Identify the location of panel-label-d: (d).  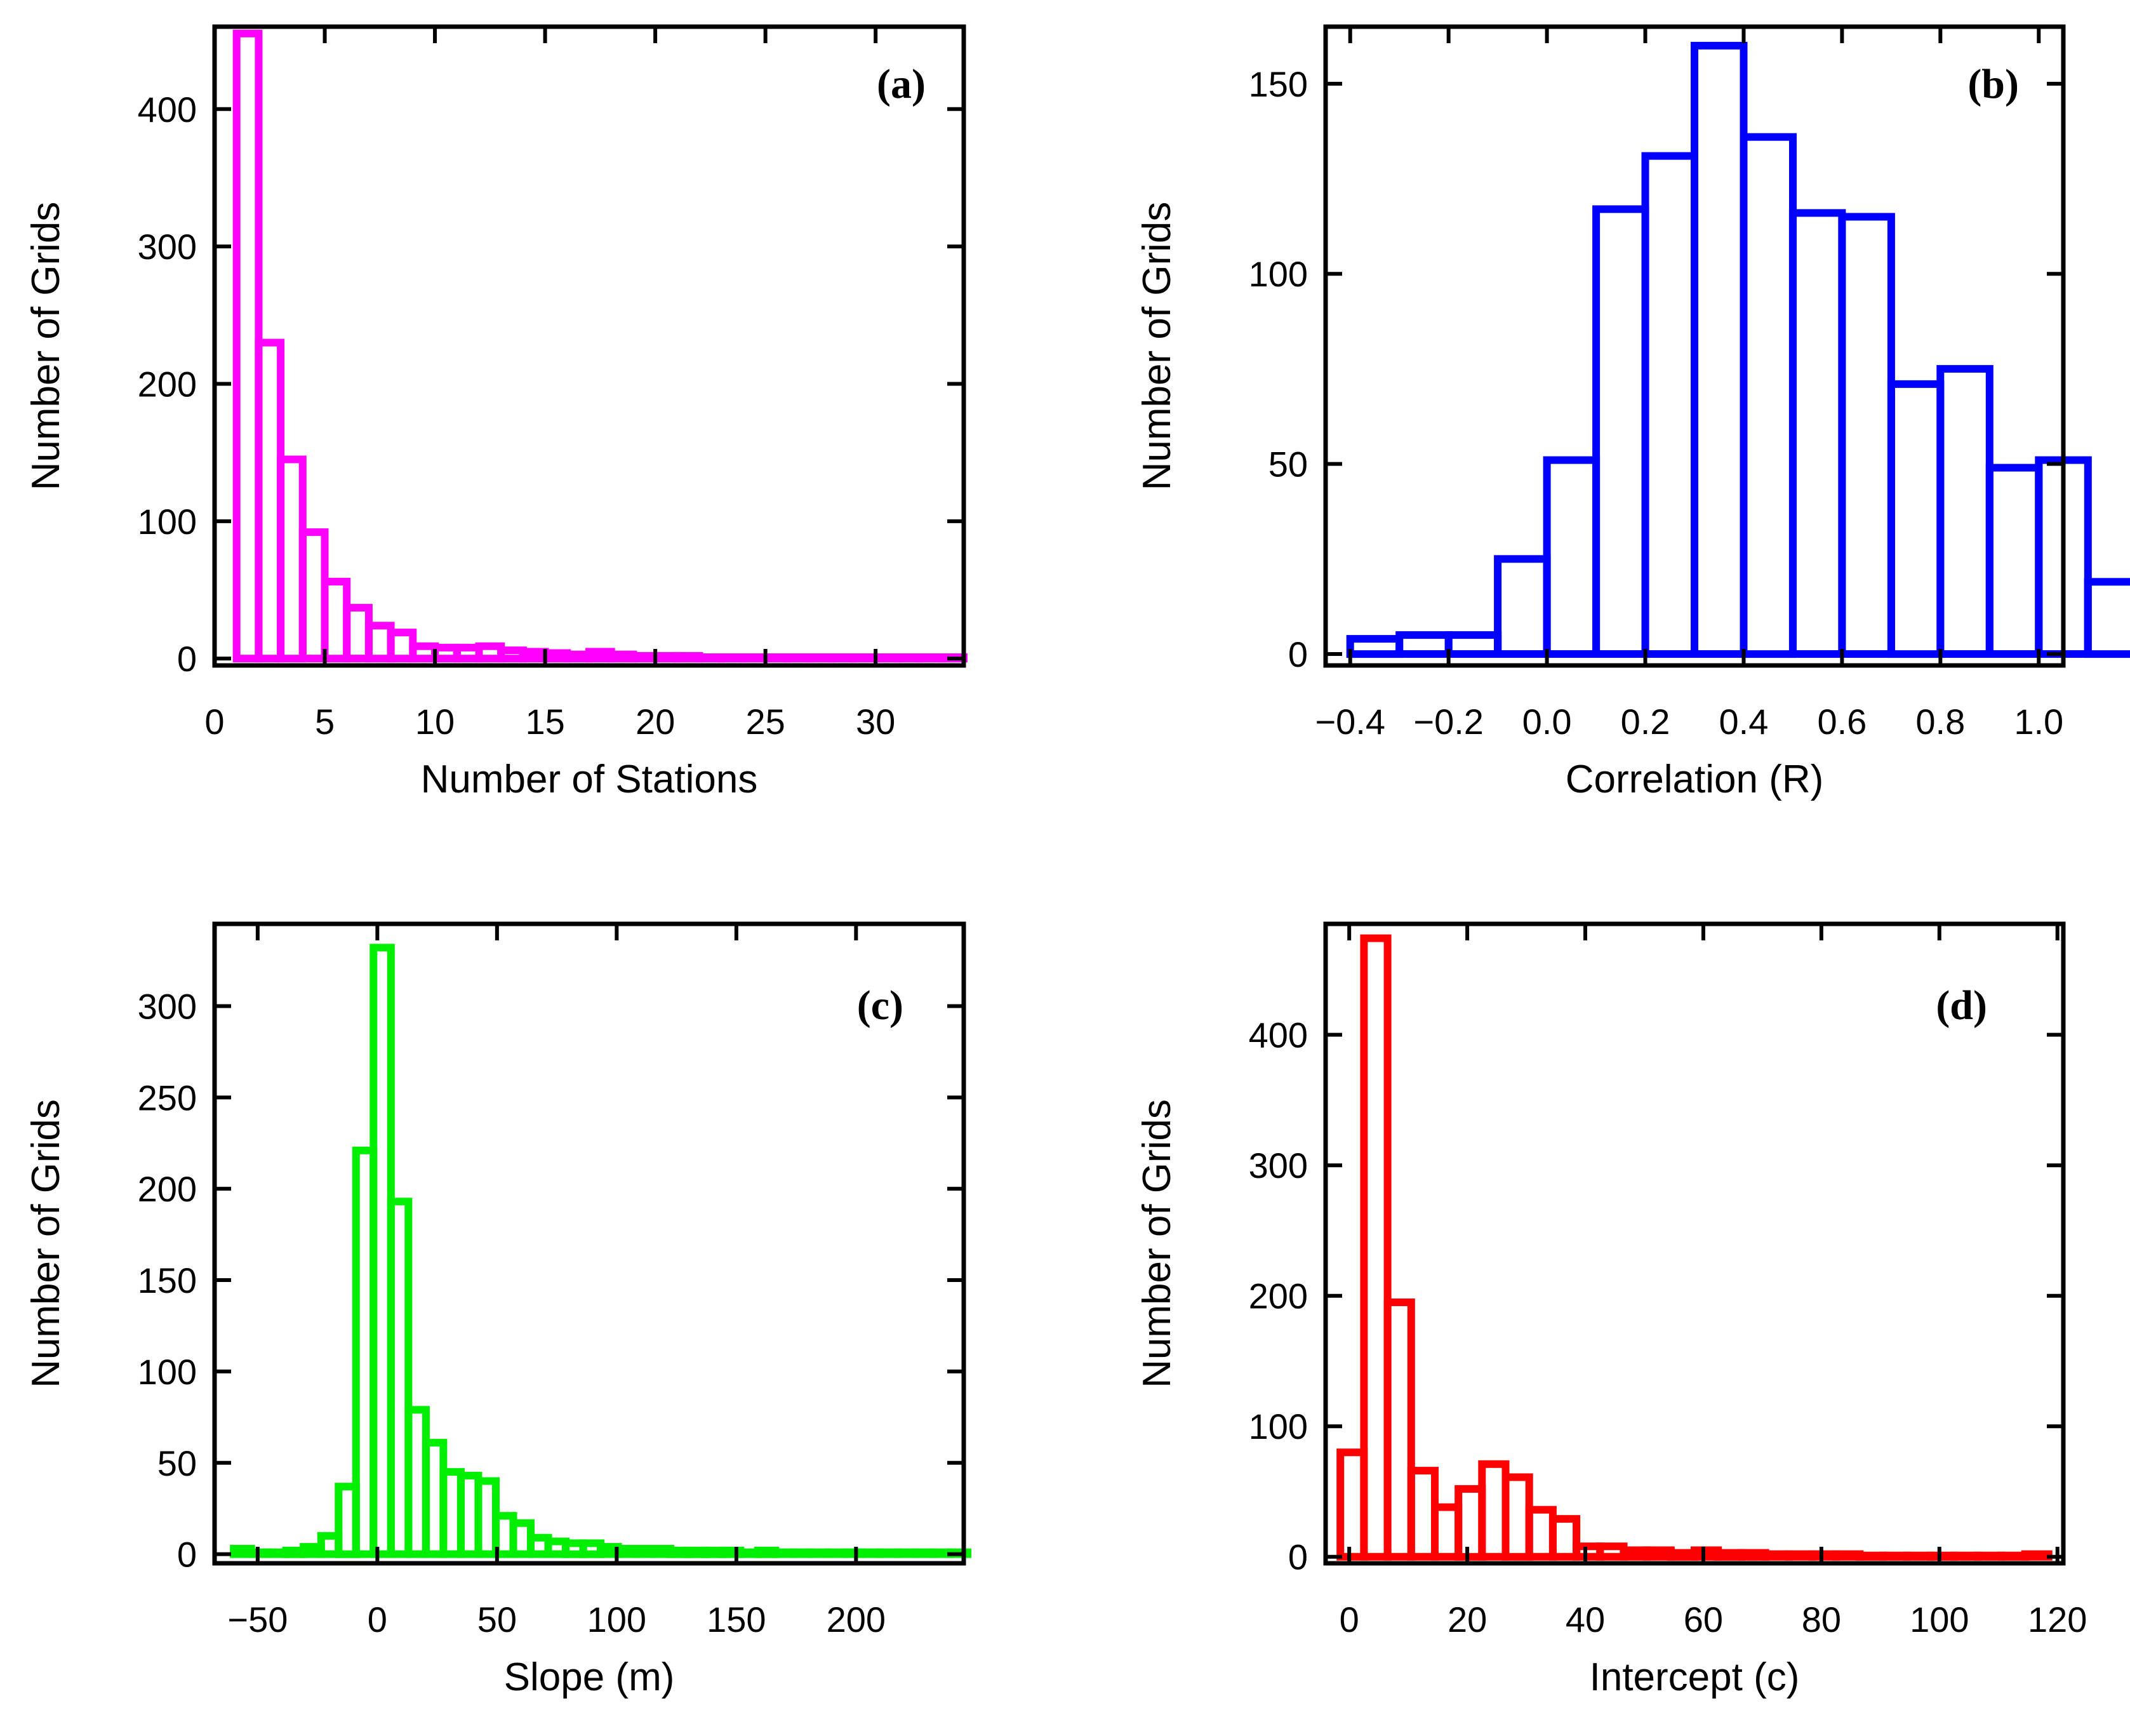
(1961, 1006).